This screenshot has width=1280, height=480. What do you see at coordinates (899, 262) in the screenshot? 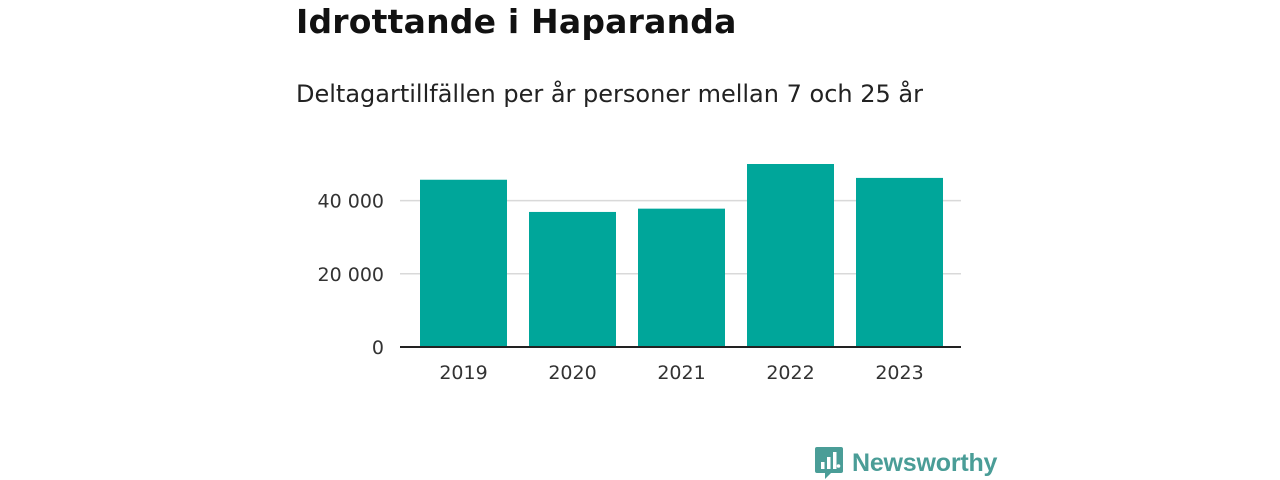
I see `bar-2023` at bounding box center [899, 262].